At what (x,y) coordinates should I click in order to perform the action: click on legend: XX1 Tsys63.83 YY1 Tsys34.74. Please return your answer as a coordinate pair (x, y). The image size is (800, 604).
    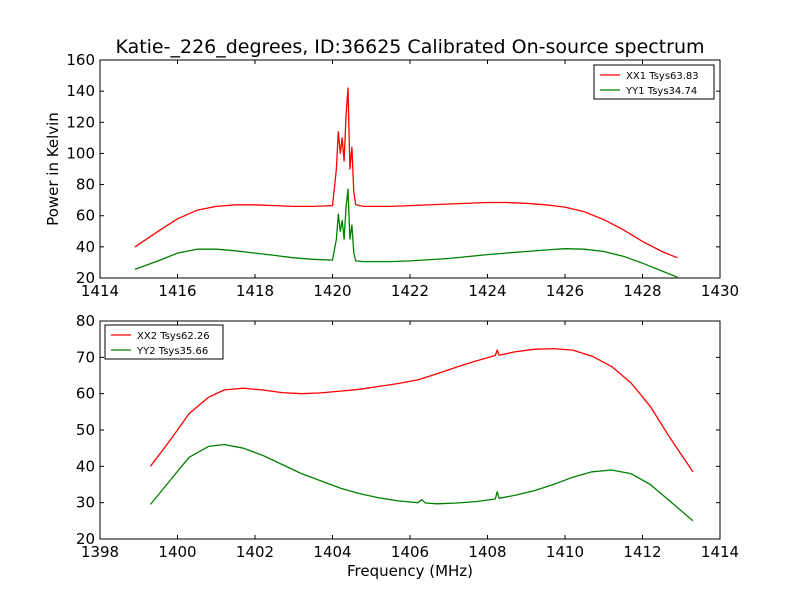
    Looking at the image, I should click on (654, 82).